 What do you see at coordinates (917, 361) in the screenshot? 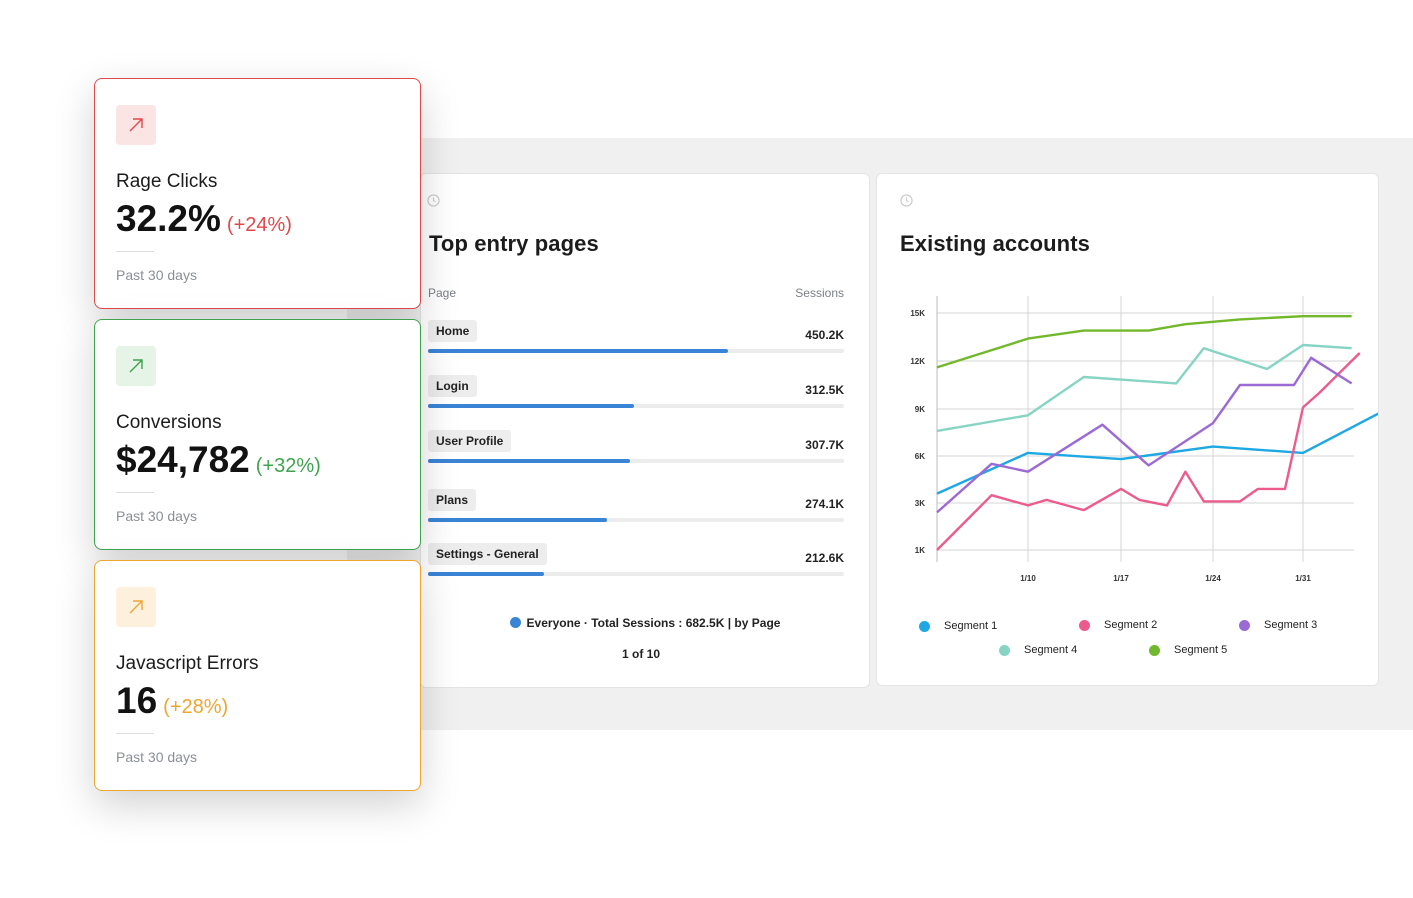
I see `y-tick-label: 12K` at bounding box center [917, 361].